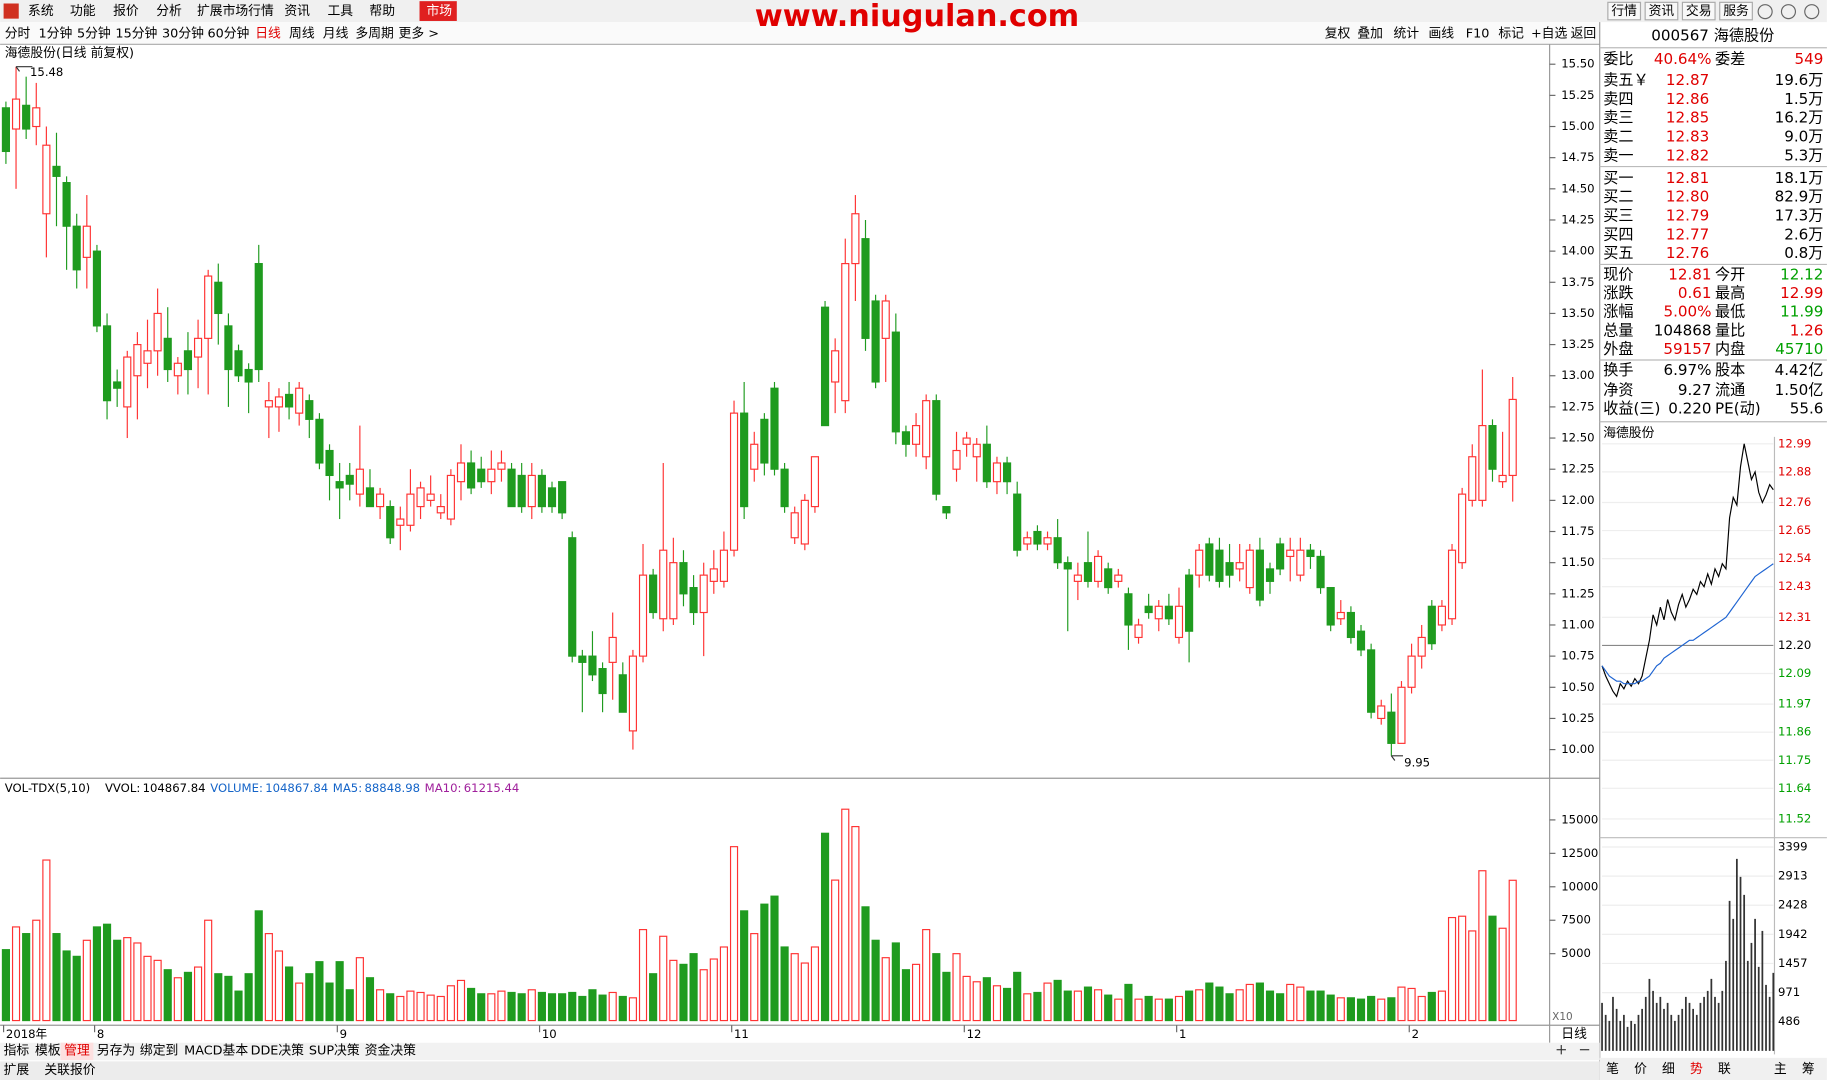 The height and width of the screenshot is (1080, 1827). Describe the element at coordinates (340, 11) in the screenshot. I see `menu-item: 工具` at that location.